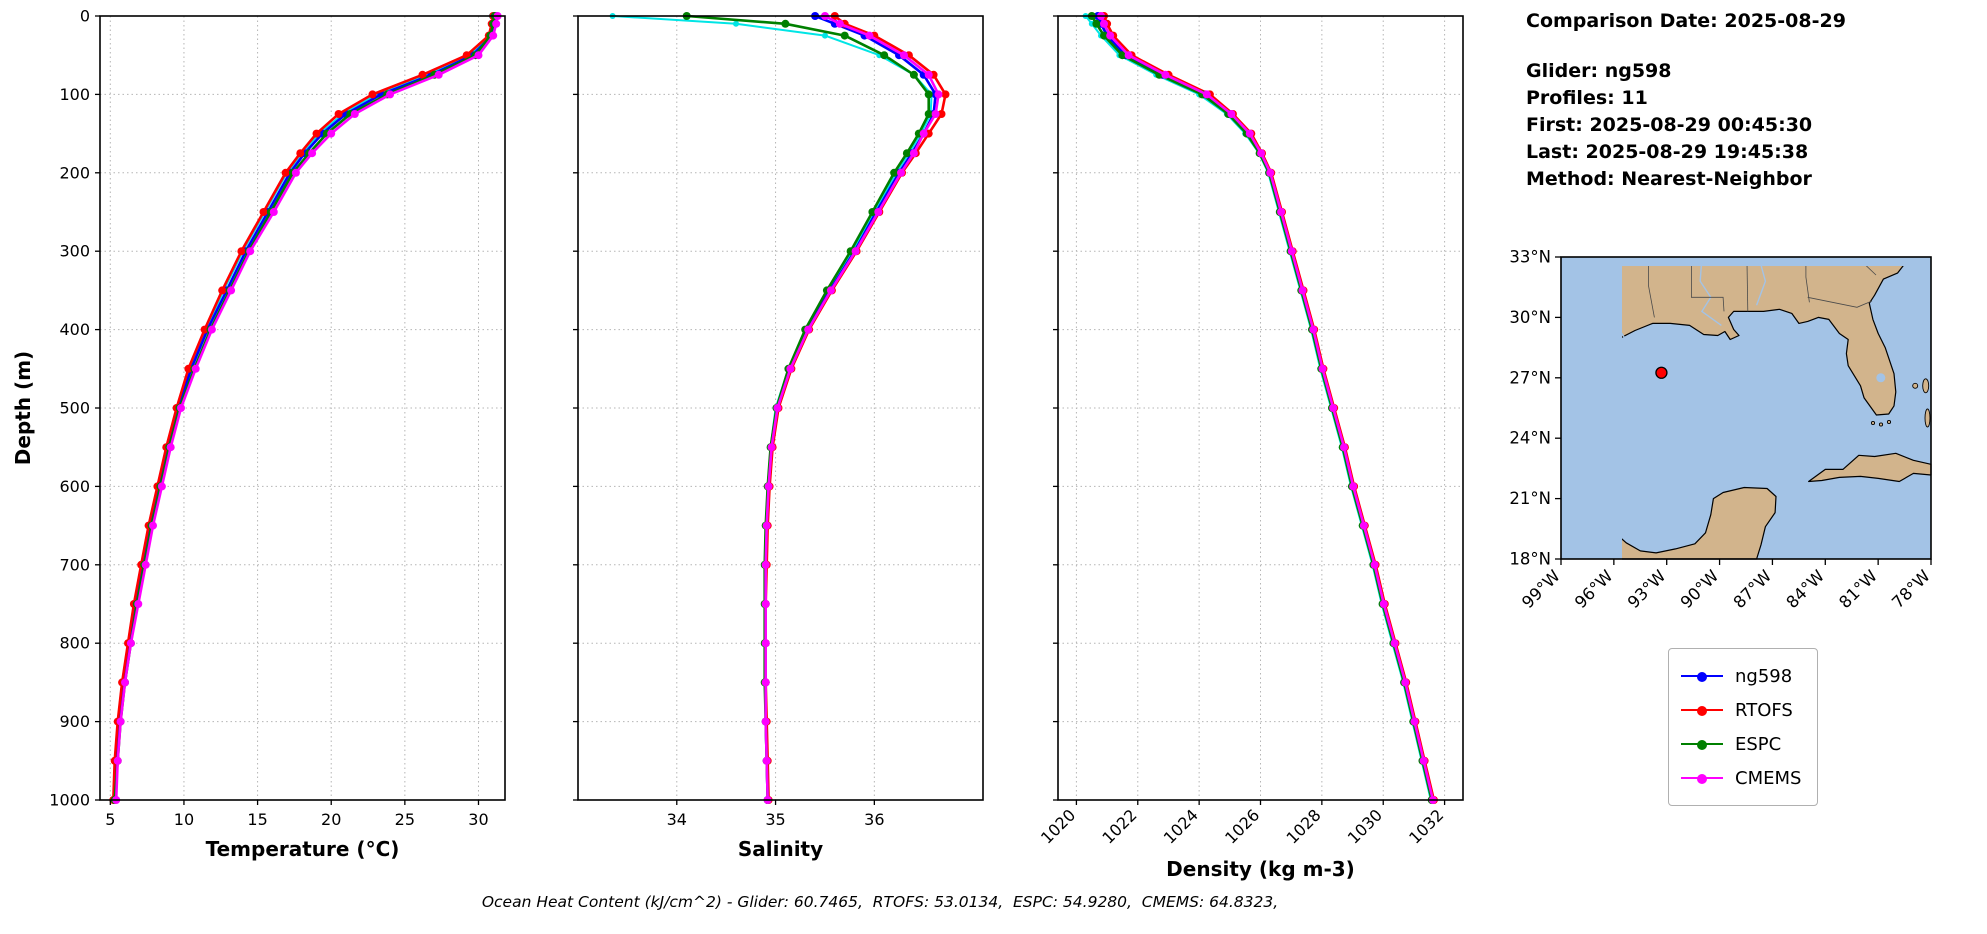 The image size is (1987, 934). I want to click on series-ng598, so click(850, 408).